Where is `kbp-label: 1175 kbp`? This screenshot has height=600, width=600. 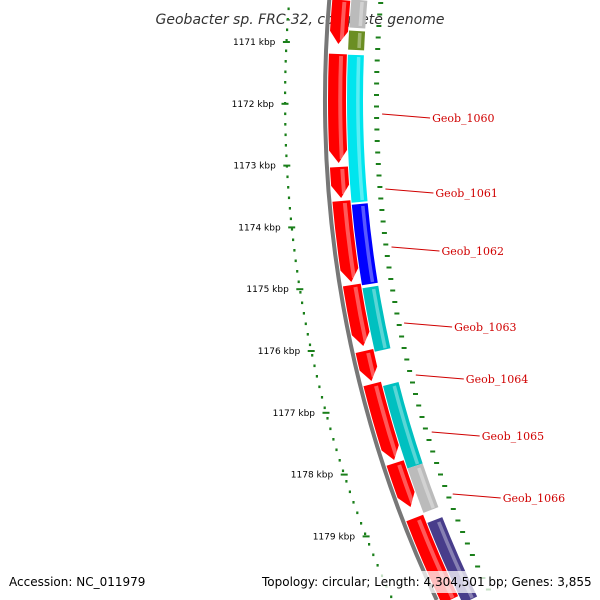
kbp-label: 1175 kbp is located at coordinates (267, 290).